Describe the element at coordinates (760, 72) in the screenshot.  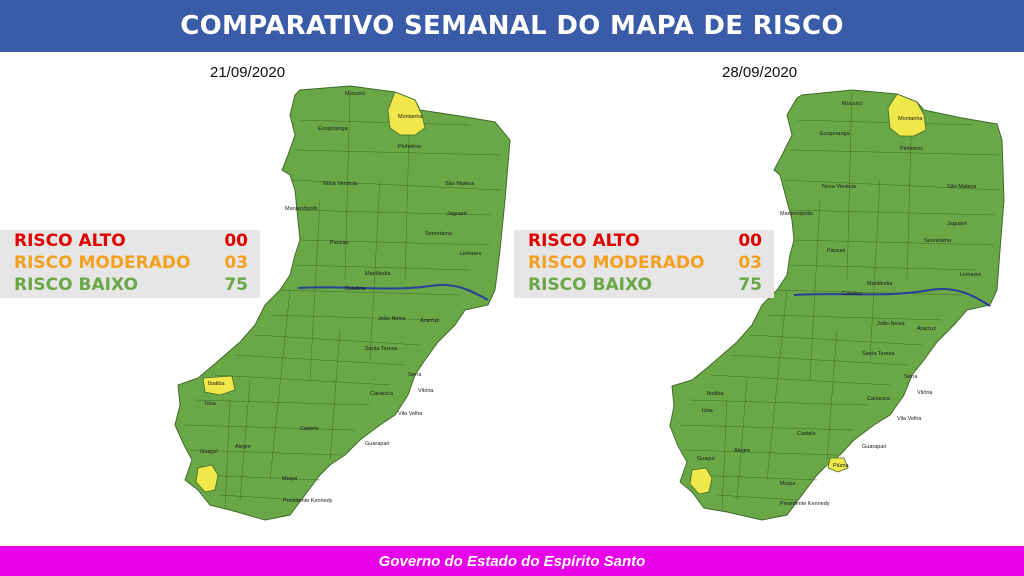
I see `map-date-right: 28/09/2020` at that location.